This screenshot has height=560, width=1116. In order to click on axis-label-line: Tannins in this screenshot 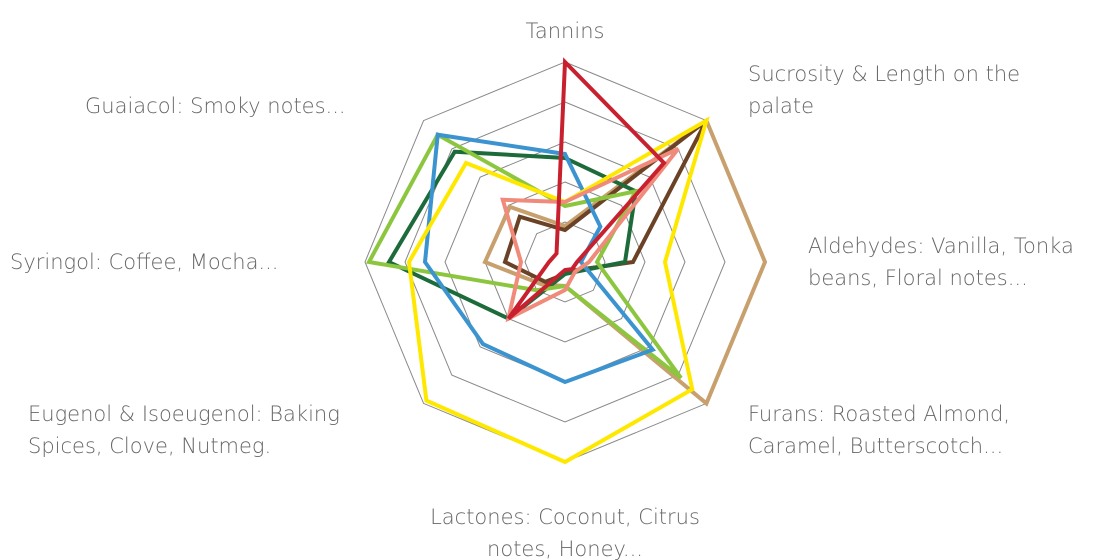, I will do `click(565, 31)`.